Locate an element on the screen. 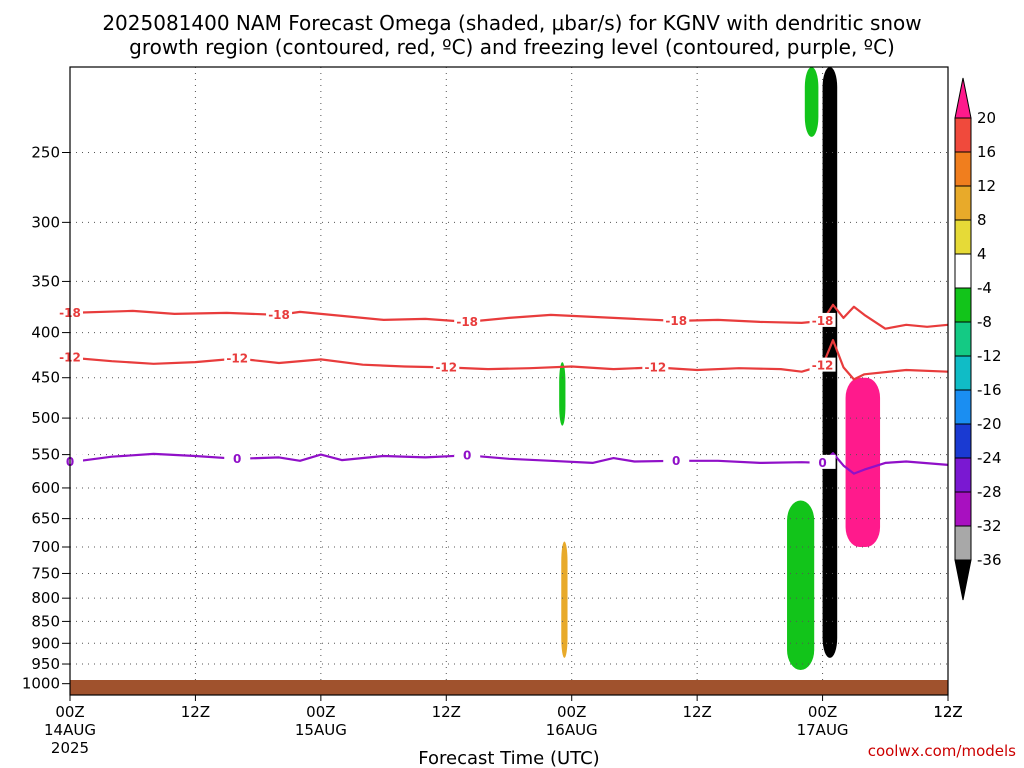 This screenshot has height=768, width=1024. credit-text: coolwx.com/models is located at coordinates (942, 751).